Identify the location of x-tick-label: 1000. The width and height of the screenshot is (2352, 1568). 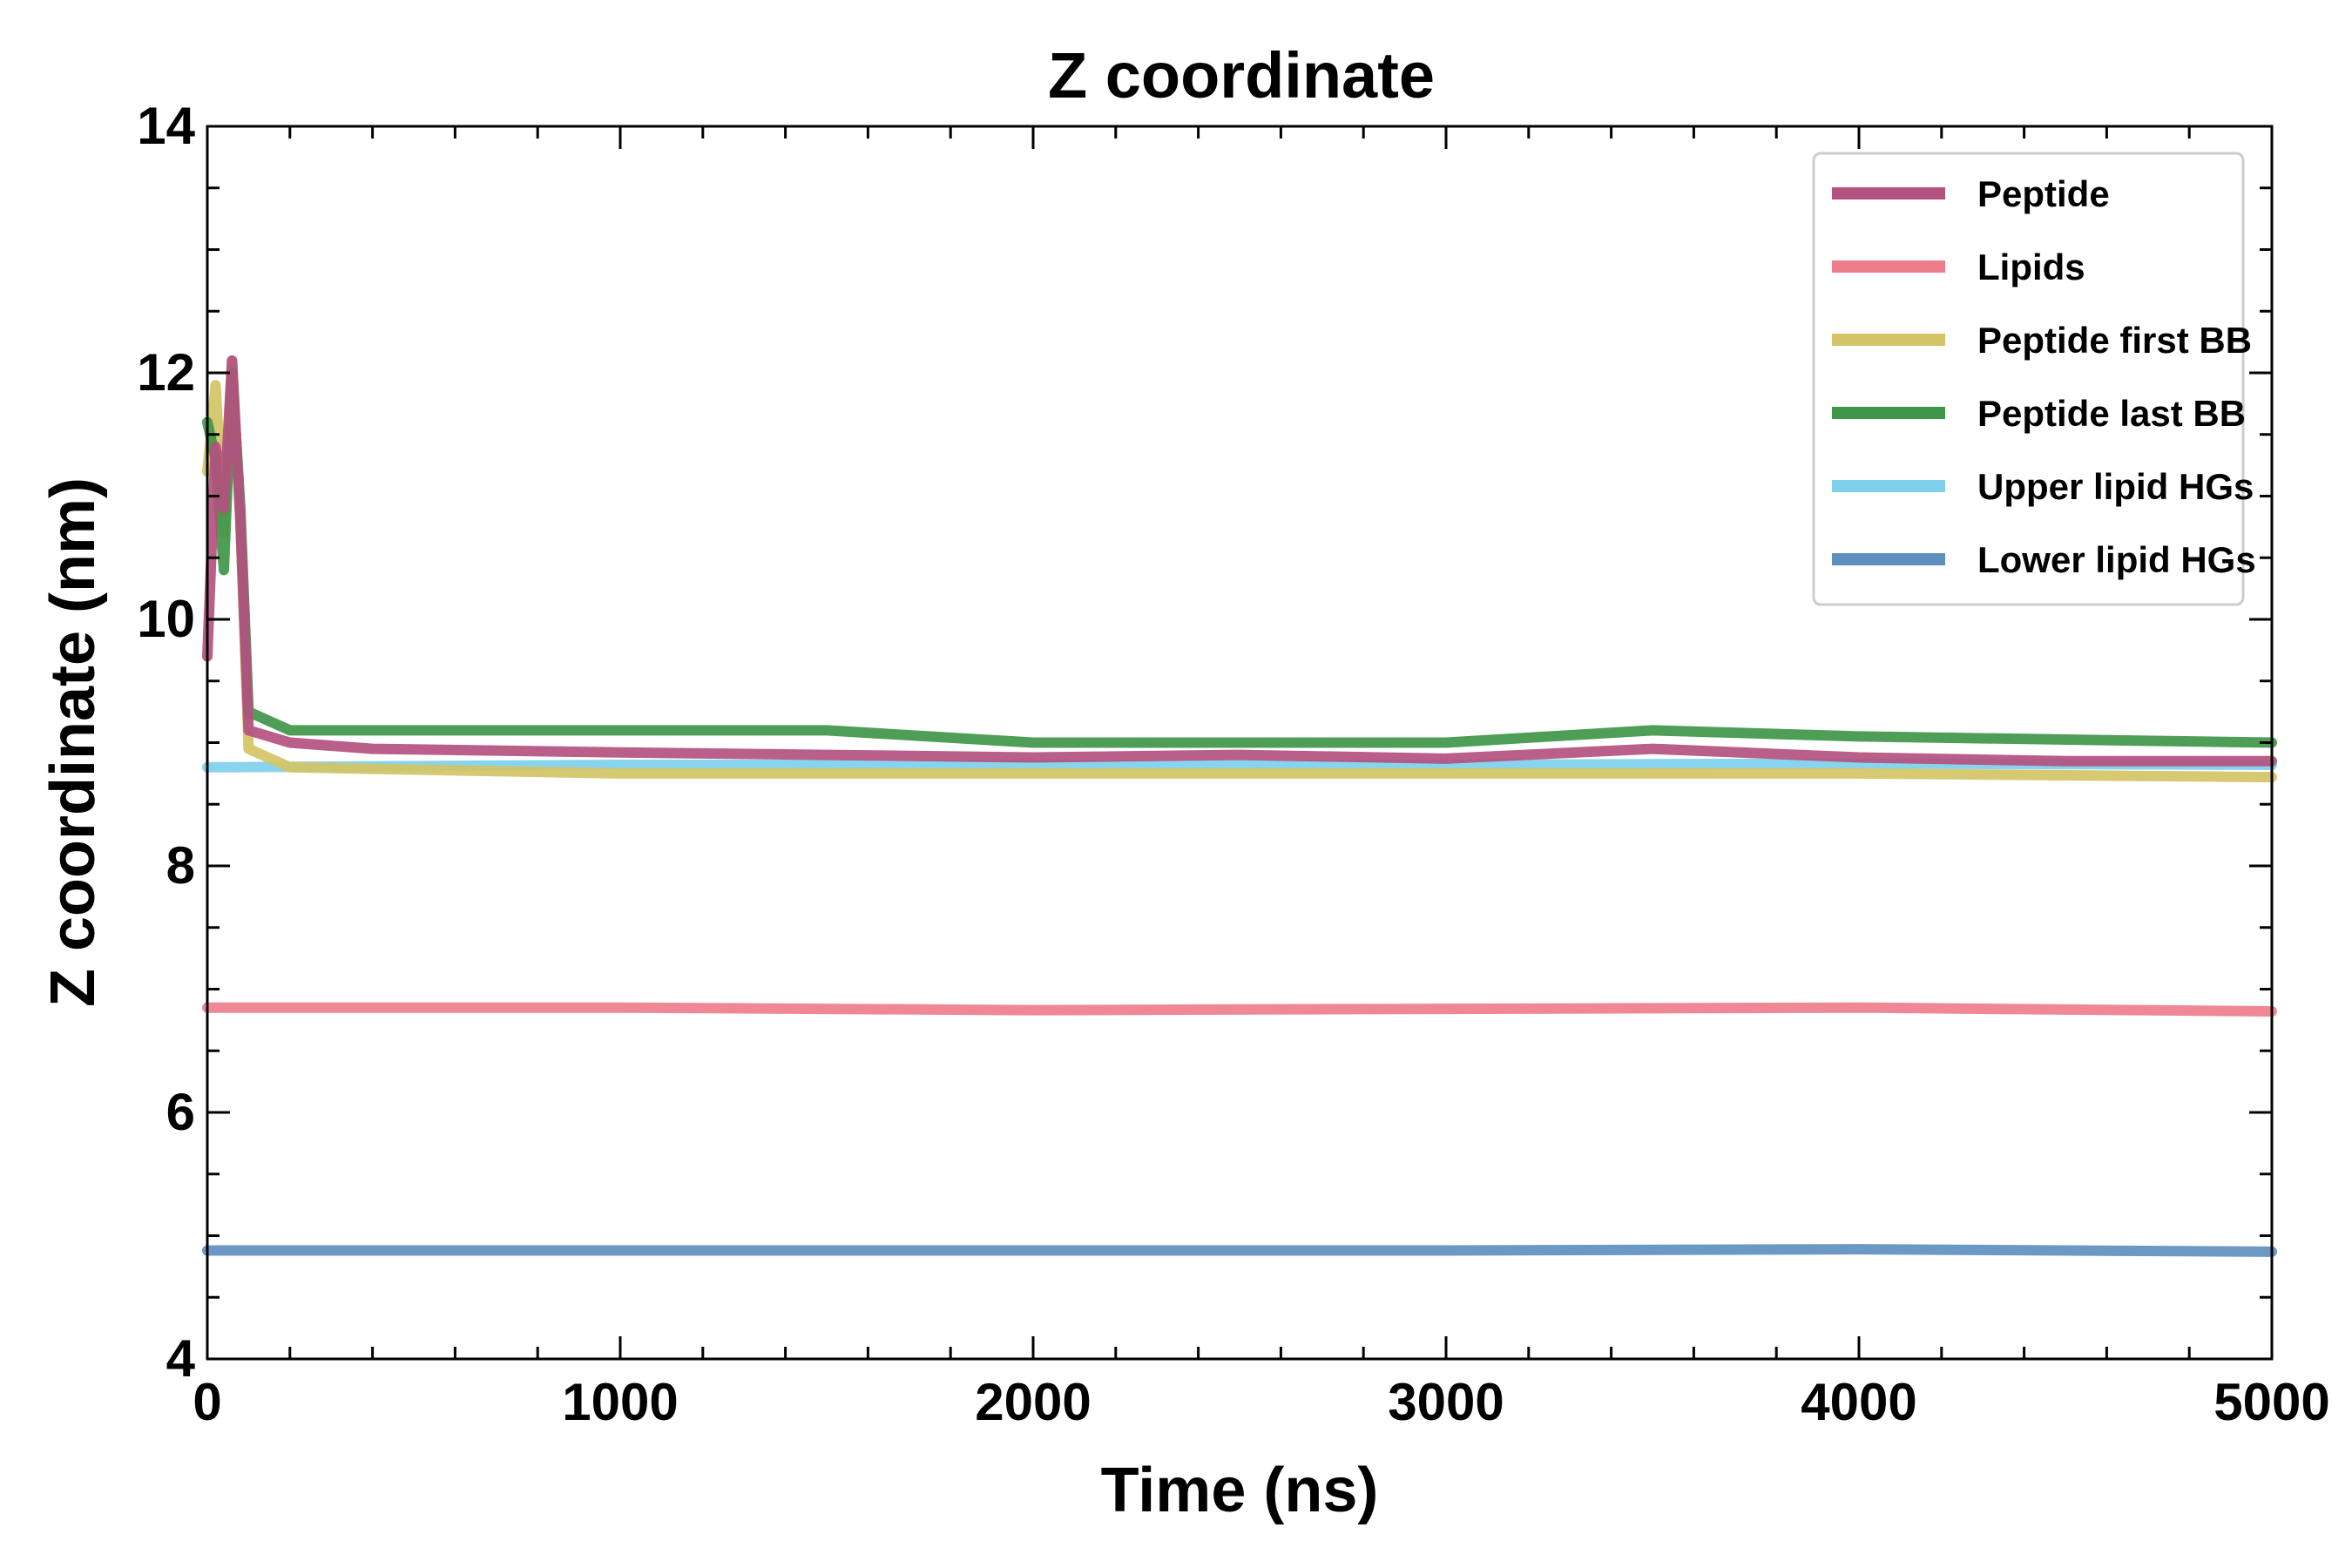
(620, 1402).